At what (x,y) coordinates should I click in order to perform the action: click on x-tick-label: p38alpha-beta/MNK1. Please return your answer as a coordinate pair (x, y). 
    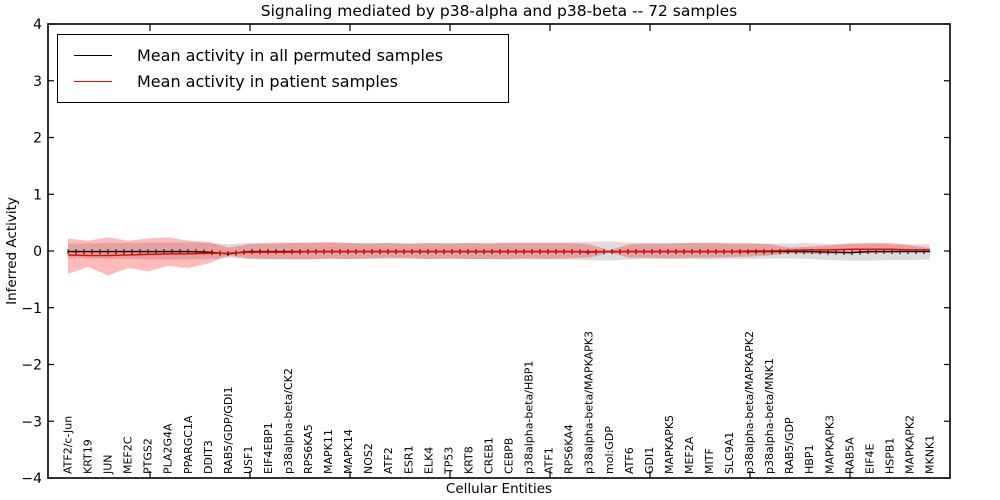
    Looking at the image, I should click on (769, 416).